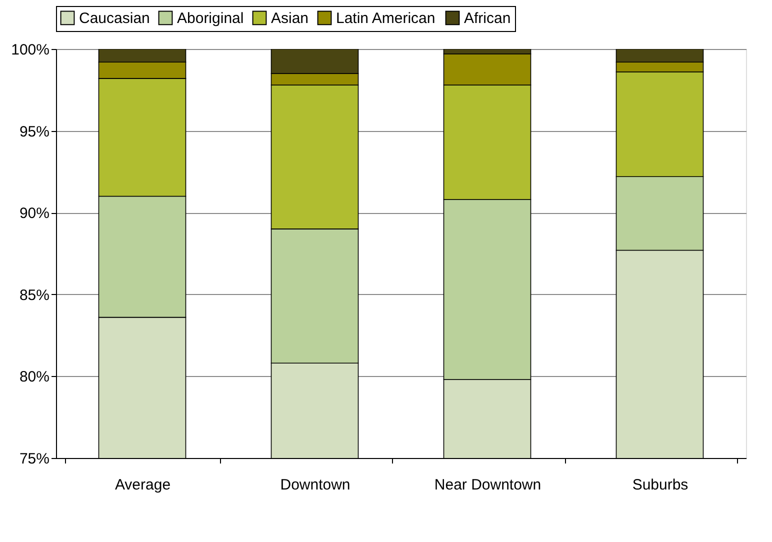 The image size is (772, 542). I want to click on y-tick-label: 95%, so click(34, 131).